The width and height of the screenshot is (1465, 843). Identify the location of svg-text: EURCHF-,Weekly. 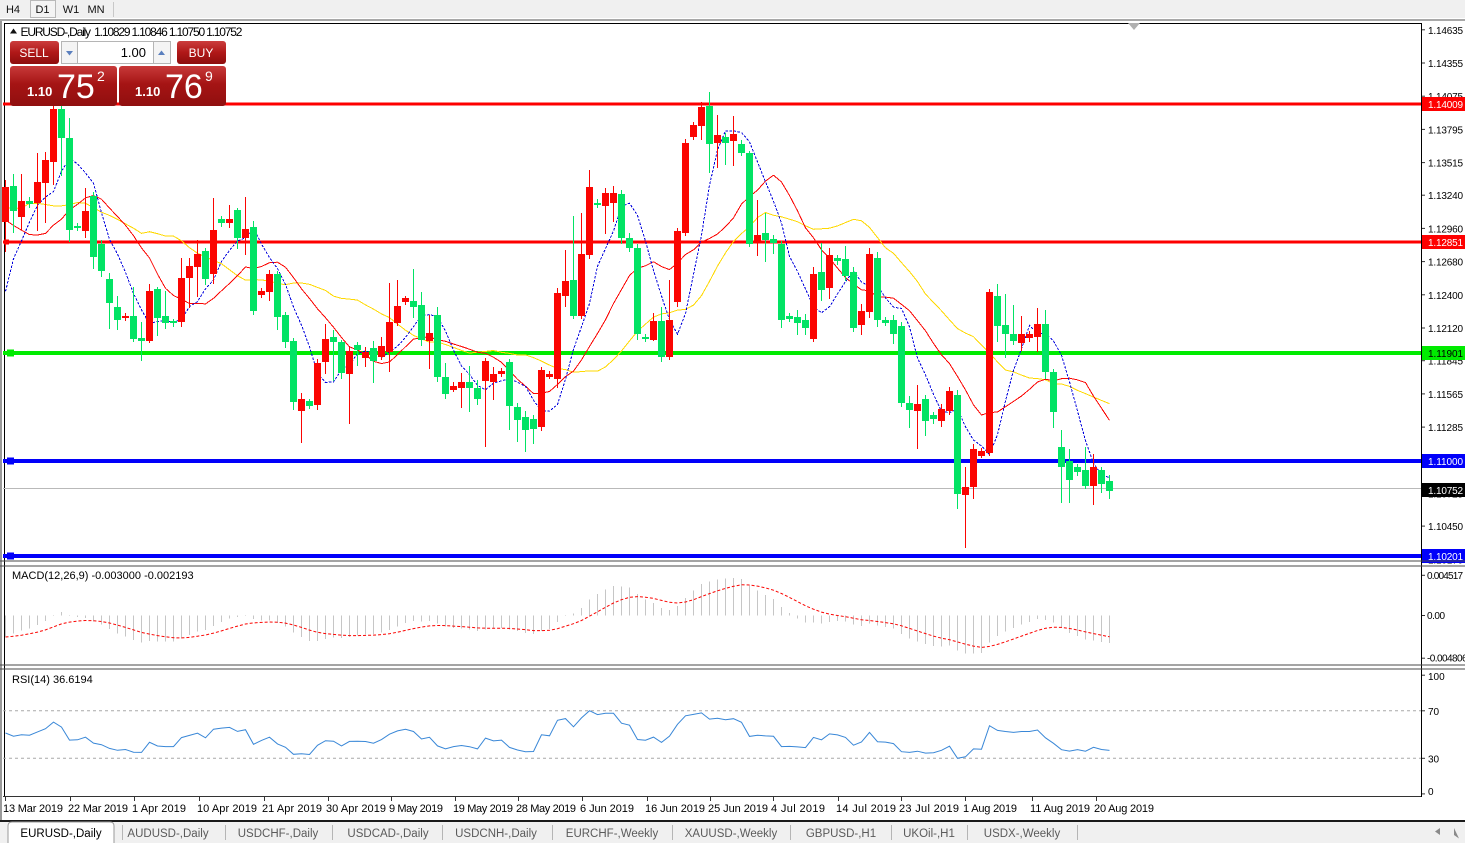
(612, 834).